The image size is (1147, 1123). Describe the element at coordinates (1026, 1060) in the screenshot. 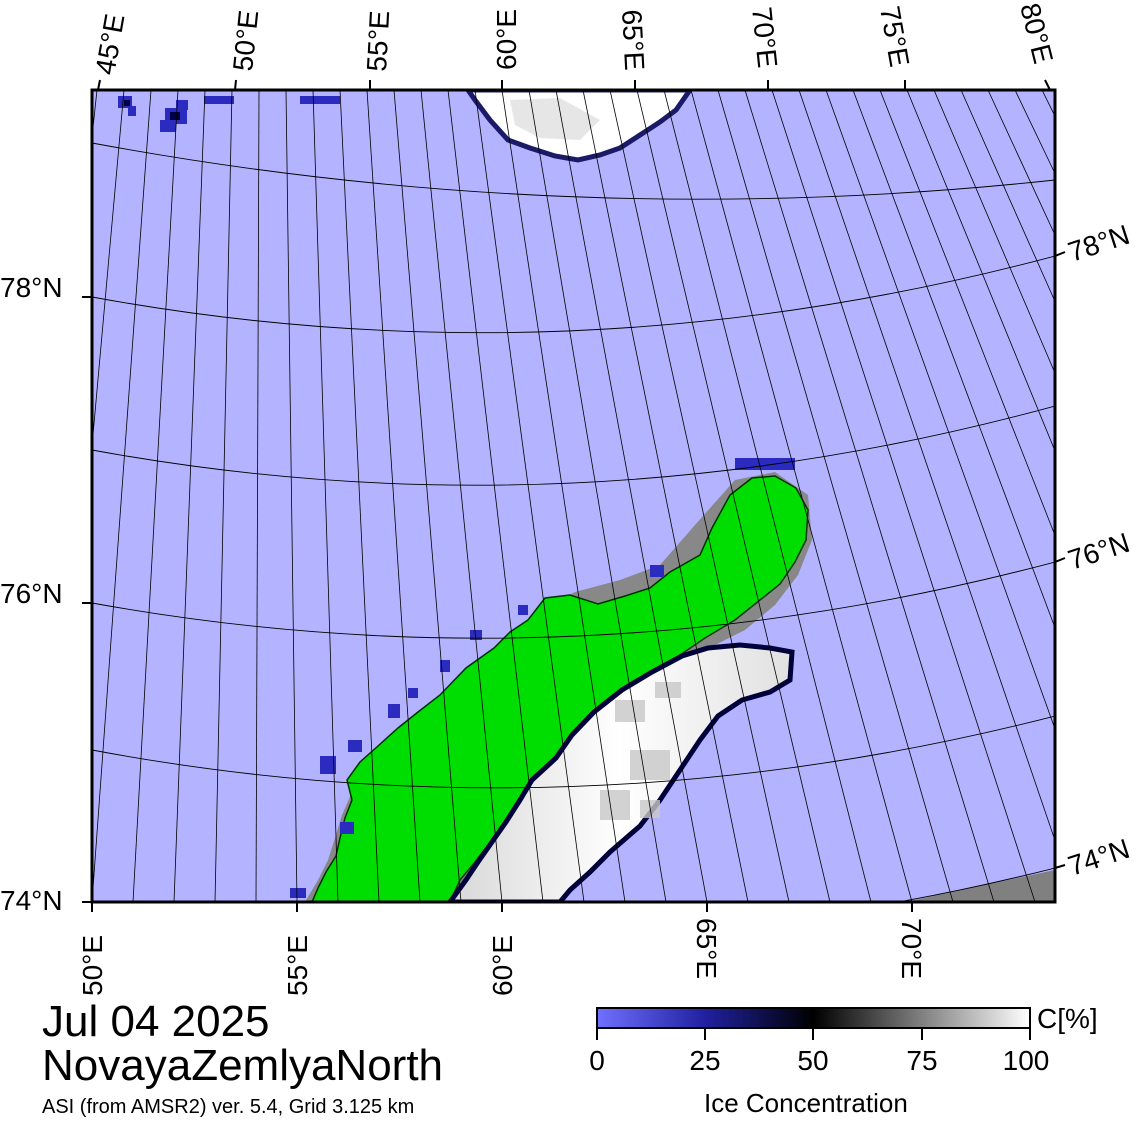

I see `colorbar-tick-label: 100` at that location.